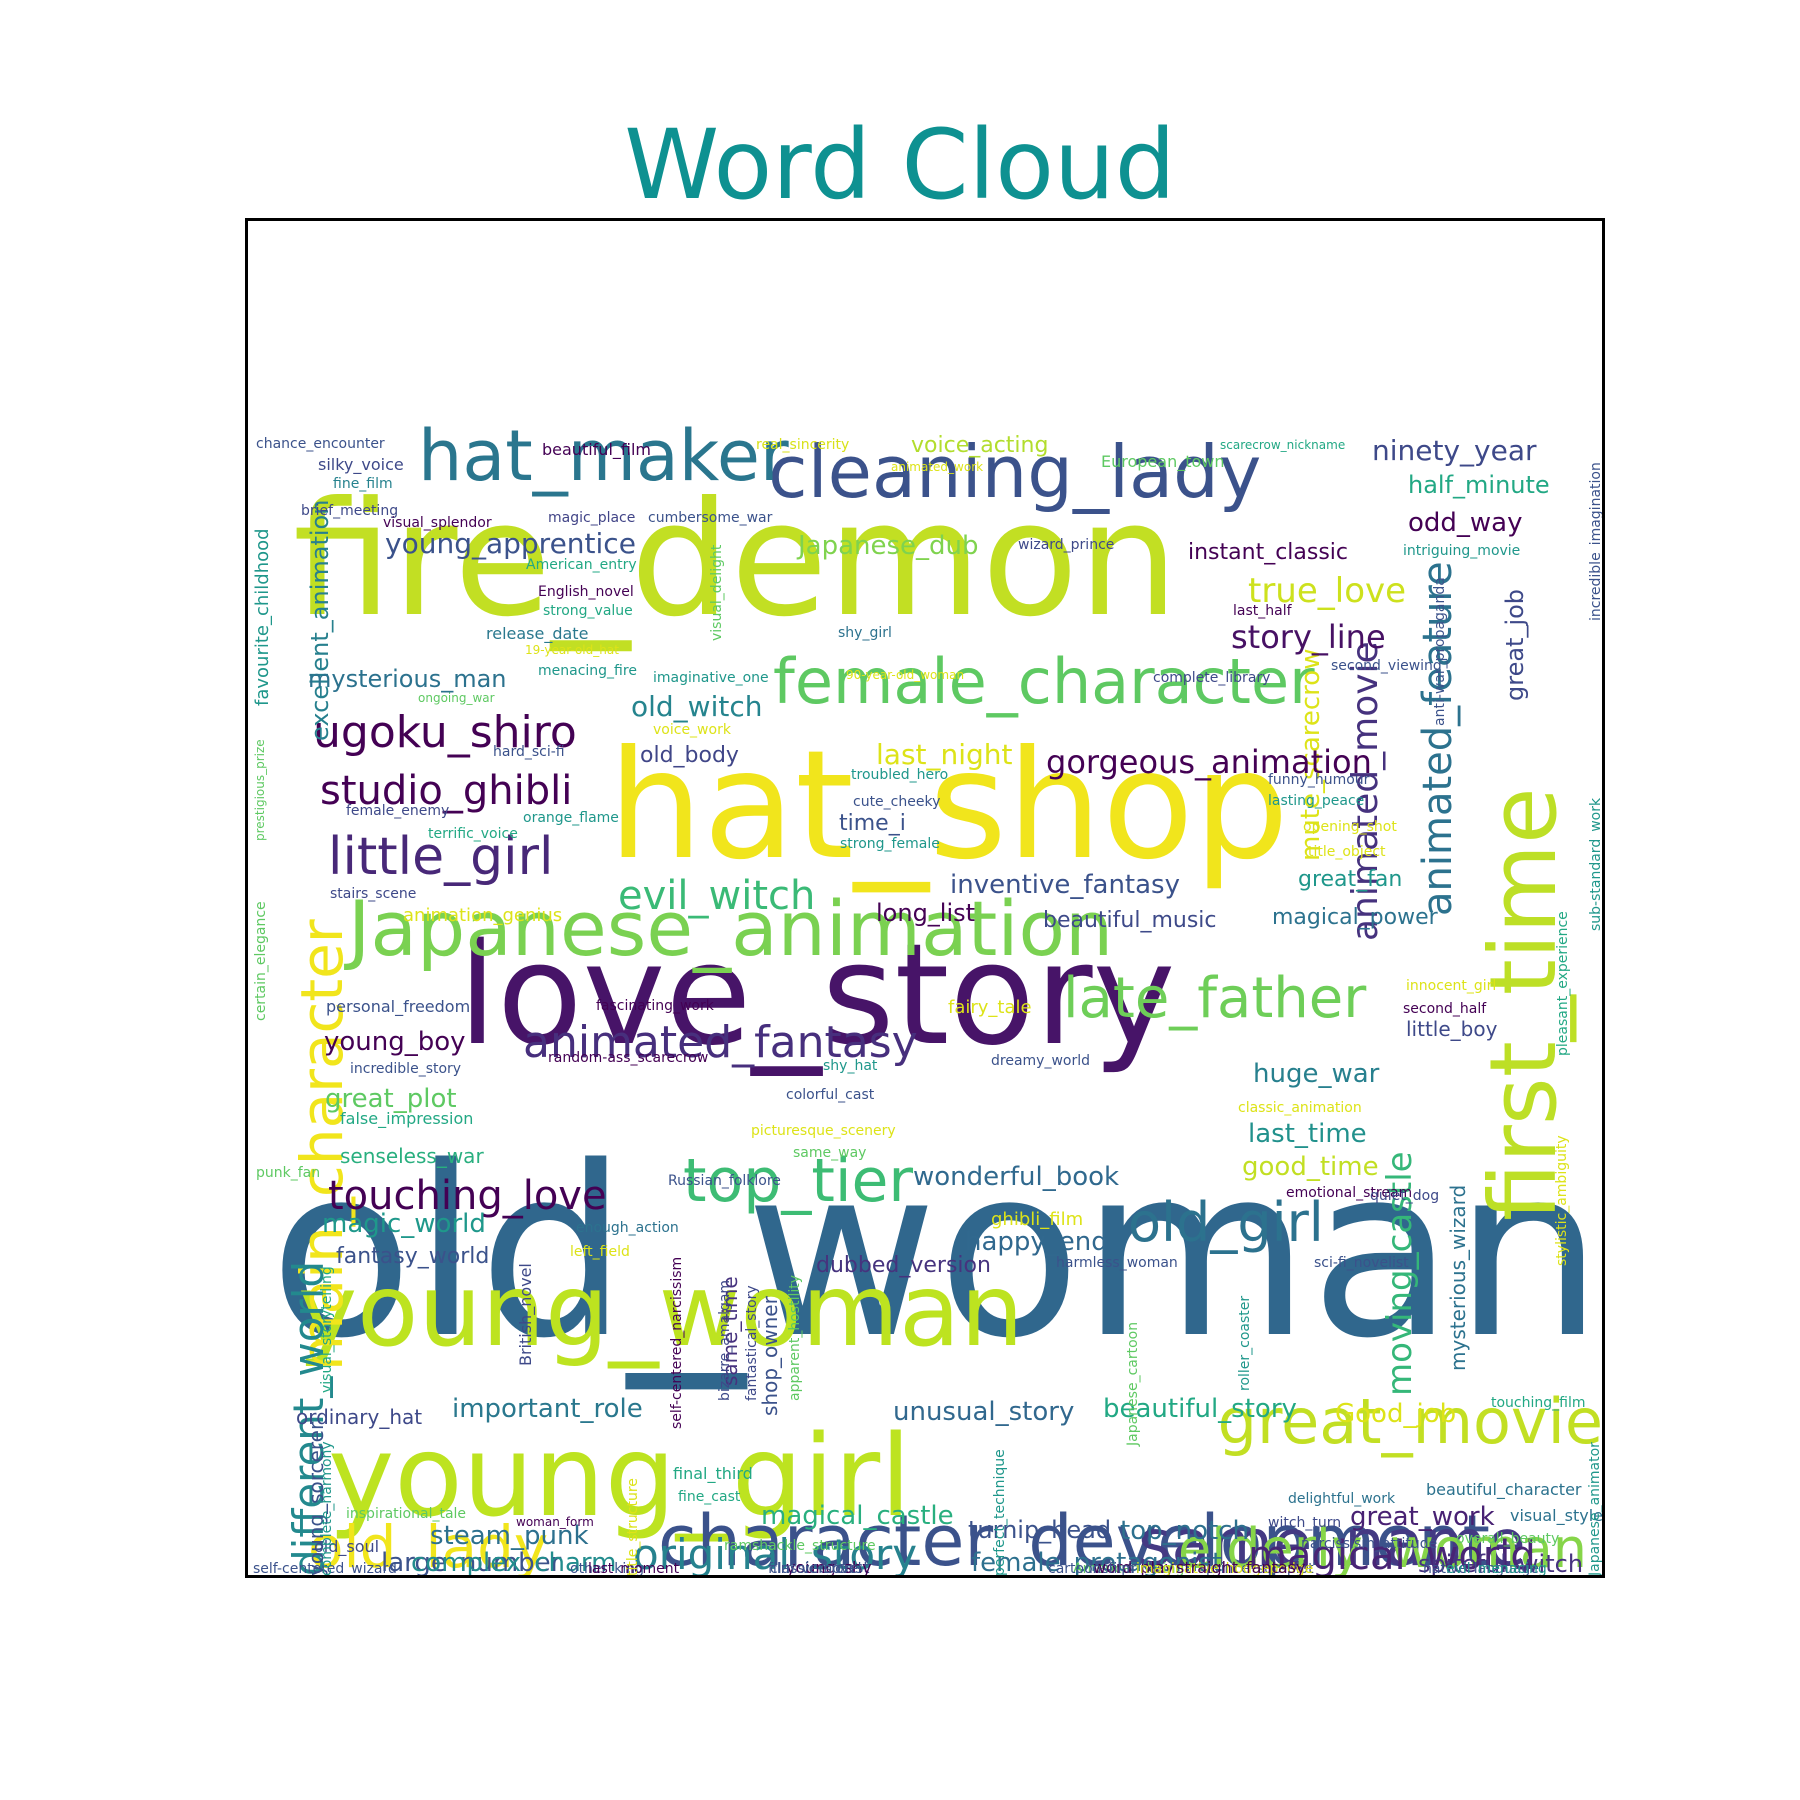 The image size is (1800, 1800). Describe the element at coordinates (1184, 1531) in the screenshot. I see `word-top-notch: top_notch` at that location.